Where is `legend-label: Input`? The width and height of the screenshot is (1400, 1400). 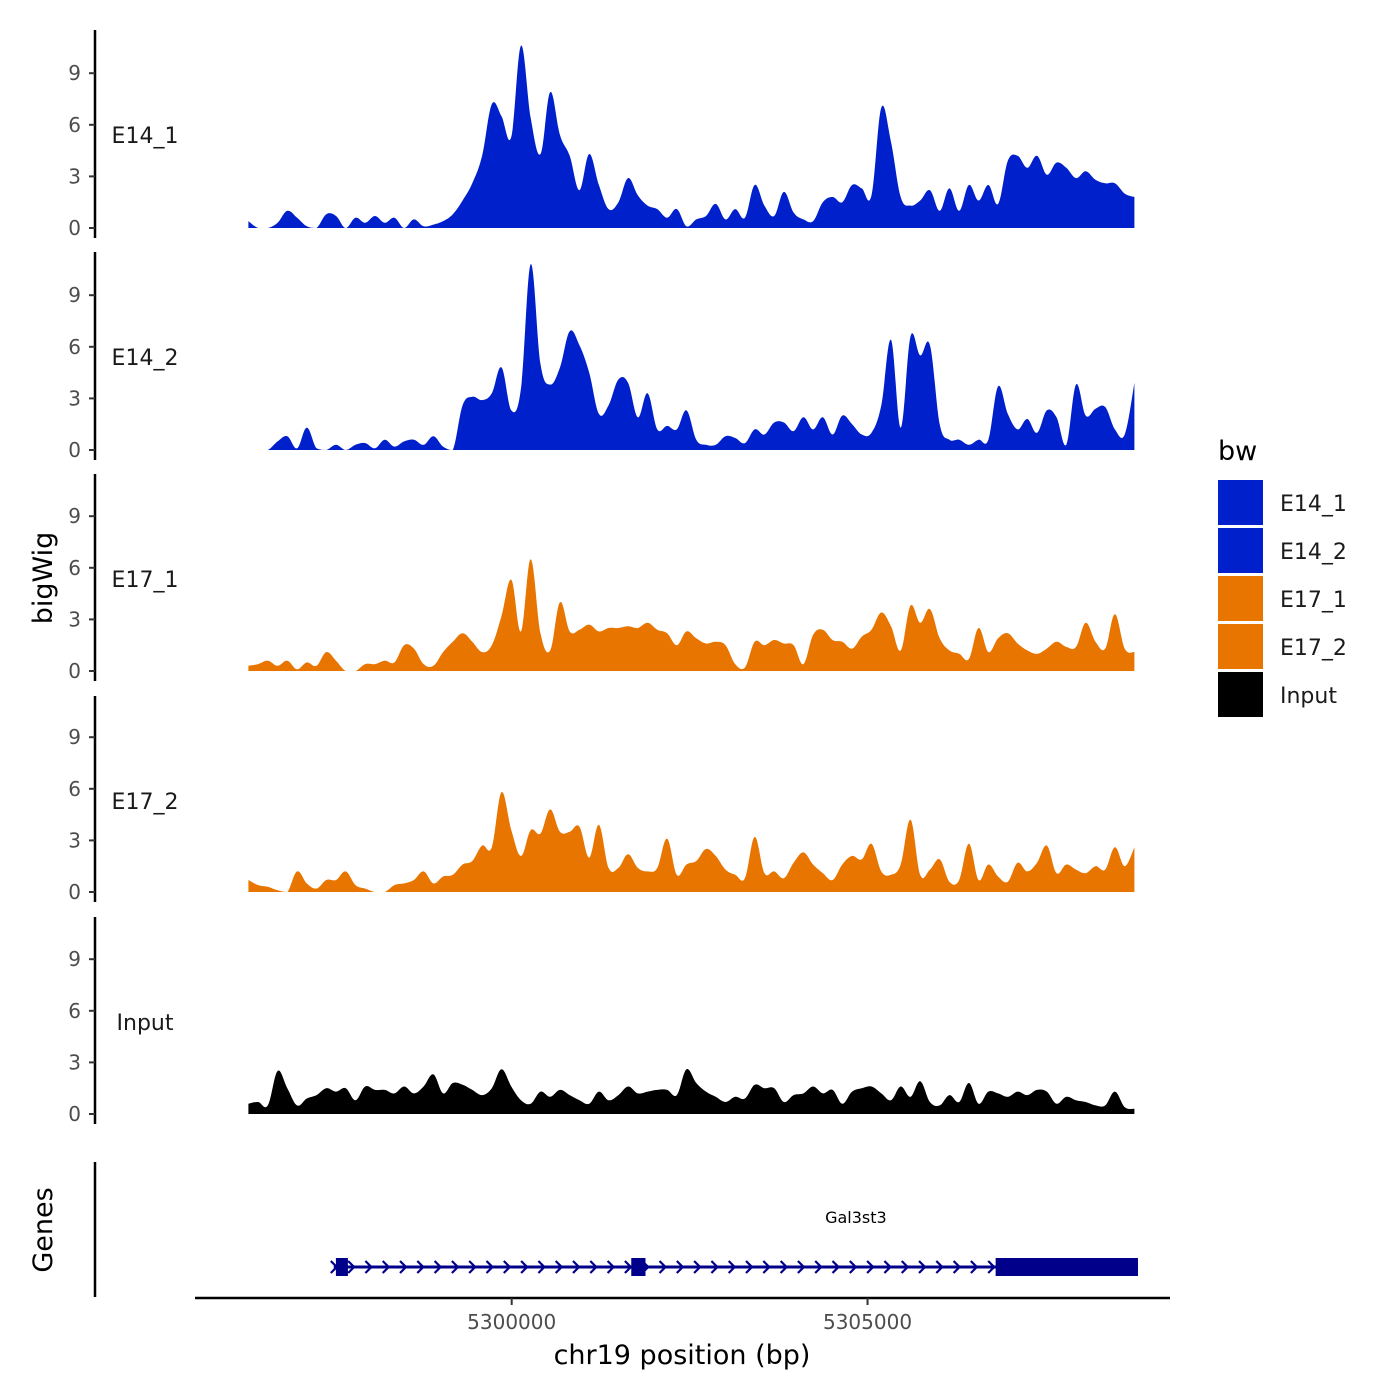 legend-label: Input is located at coordinates (1308, 696).